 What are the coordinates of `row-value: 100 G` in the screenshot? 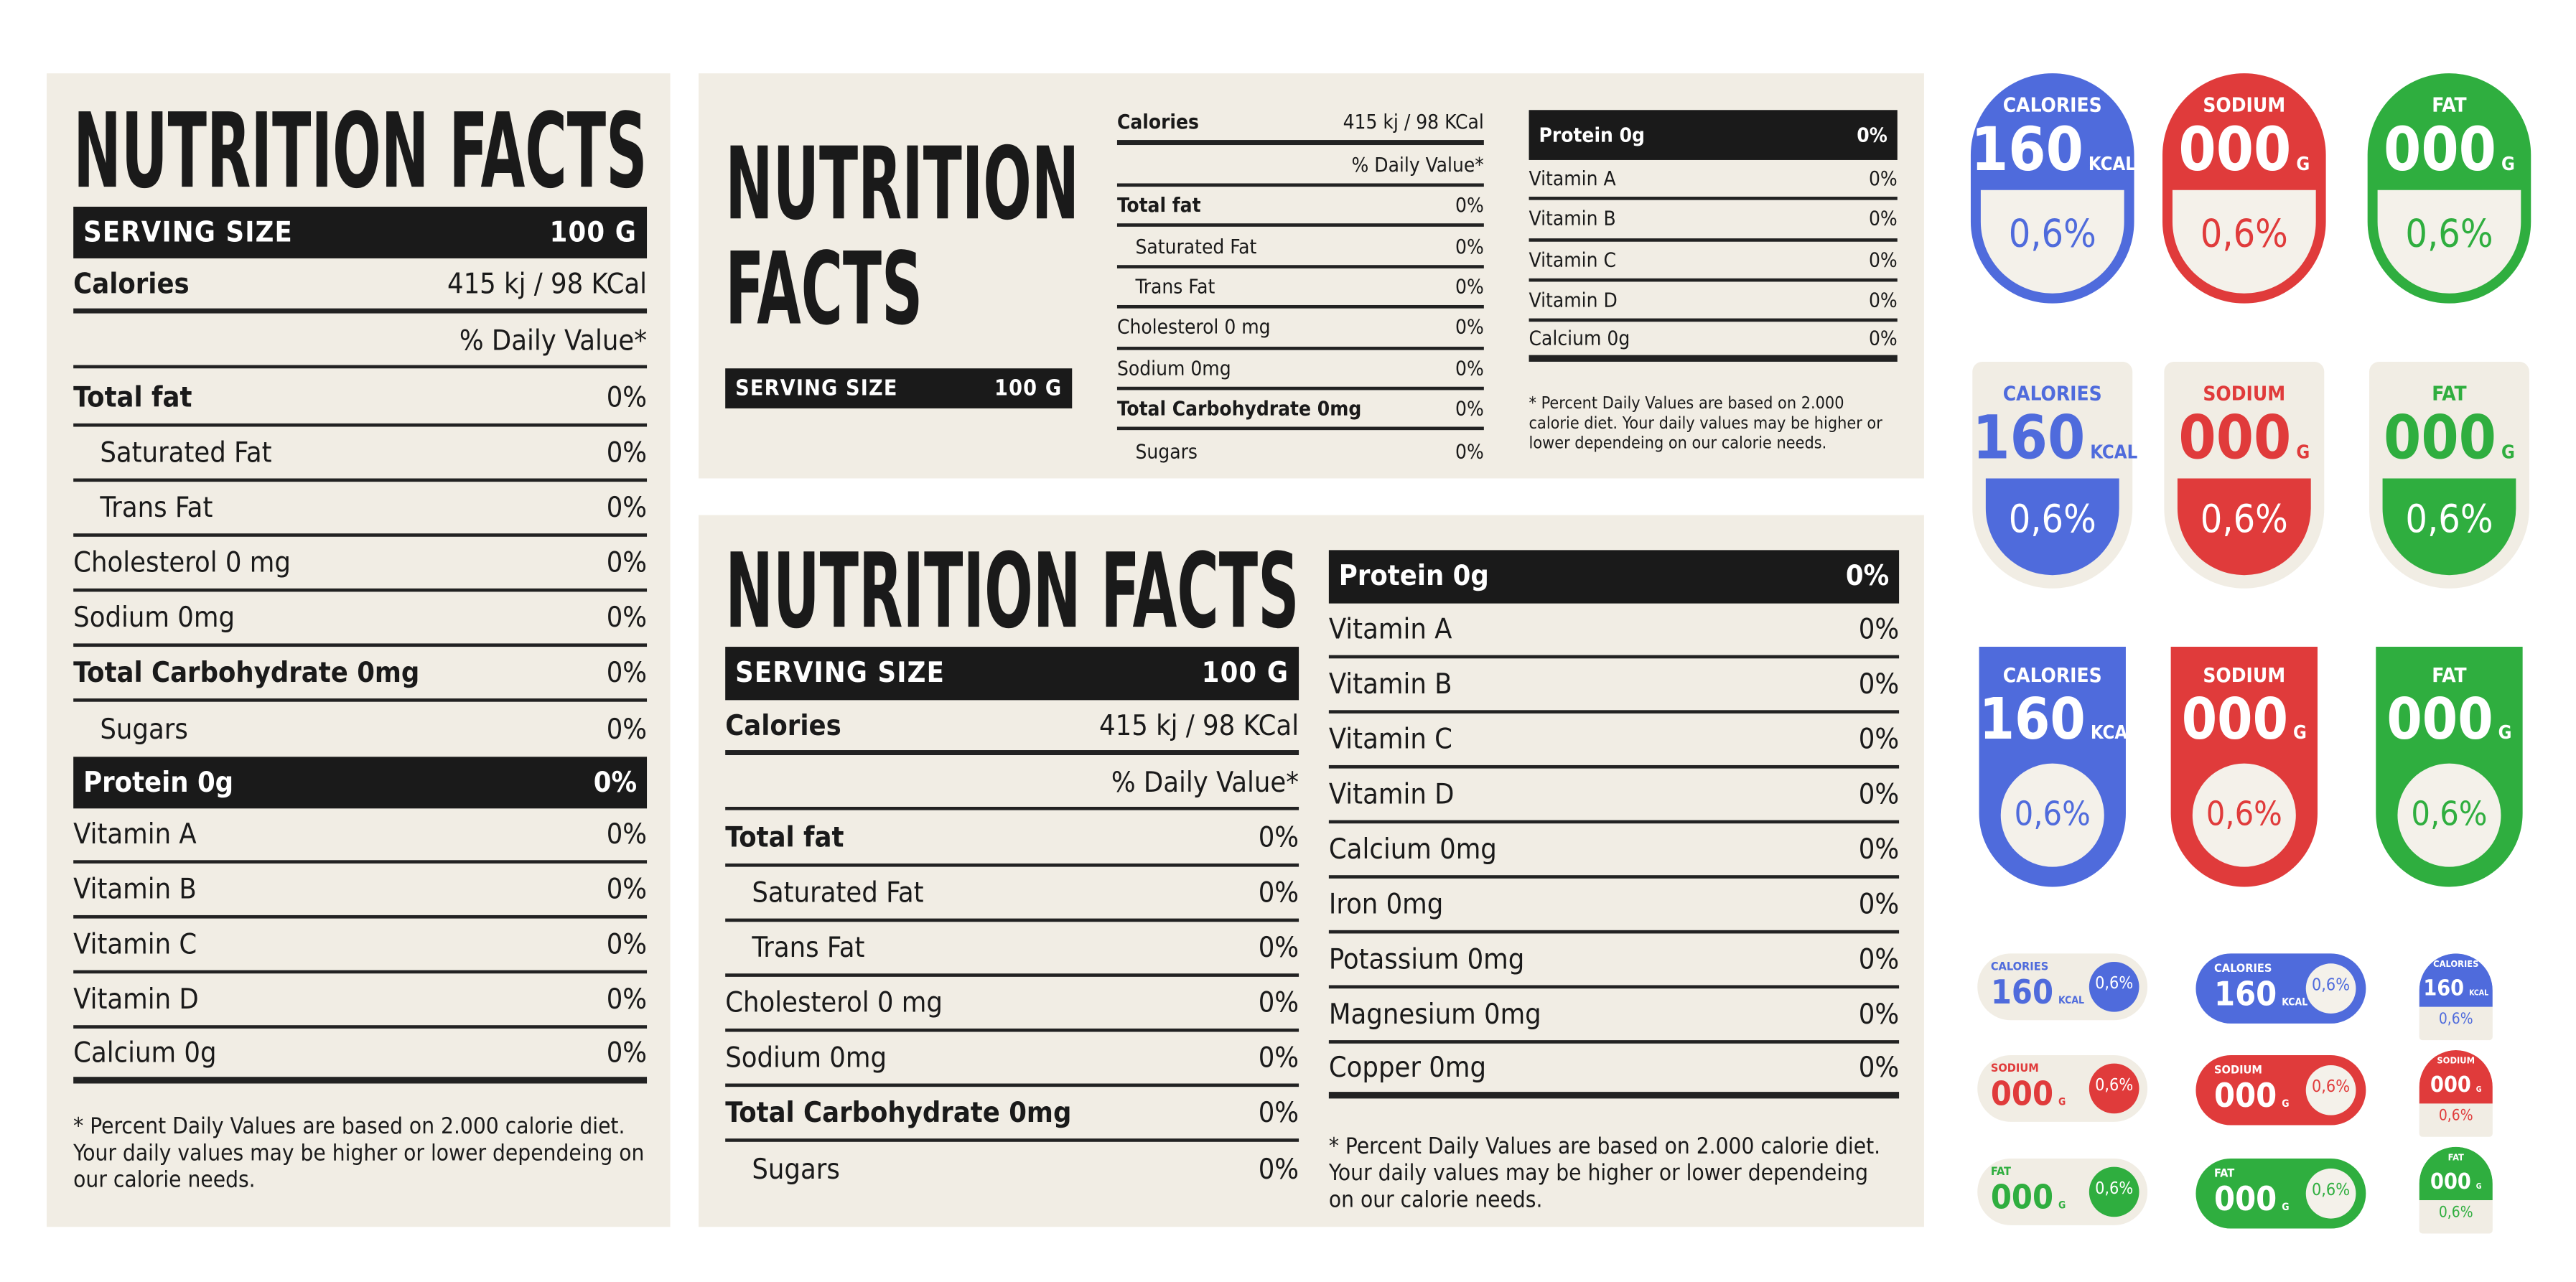 It's located at (1028, 388).